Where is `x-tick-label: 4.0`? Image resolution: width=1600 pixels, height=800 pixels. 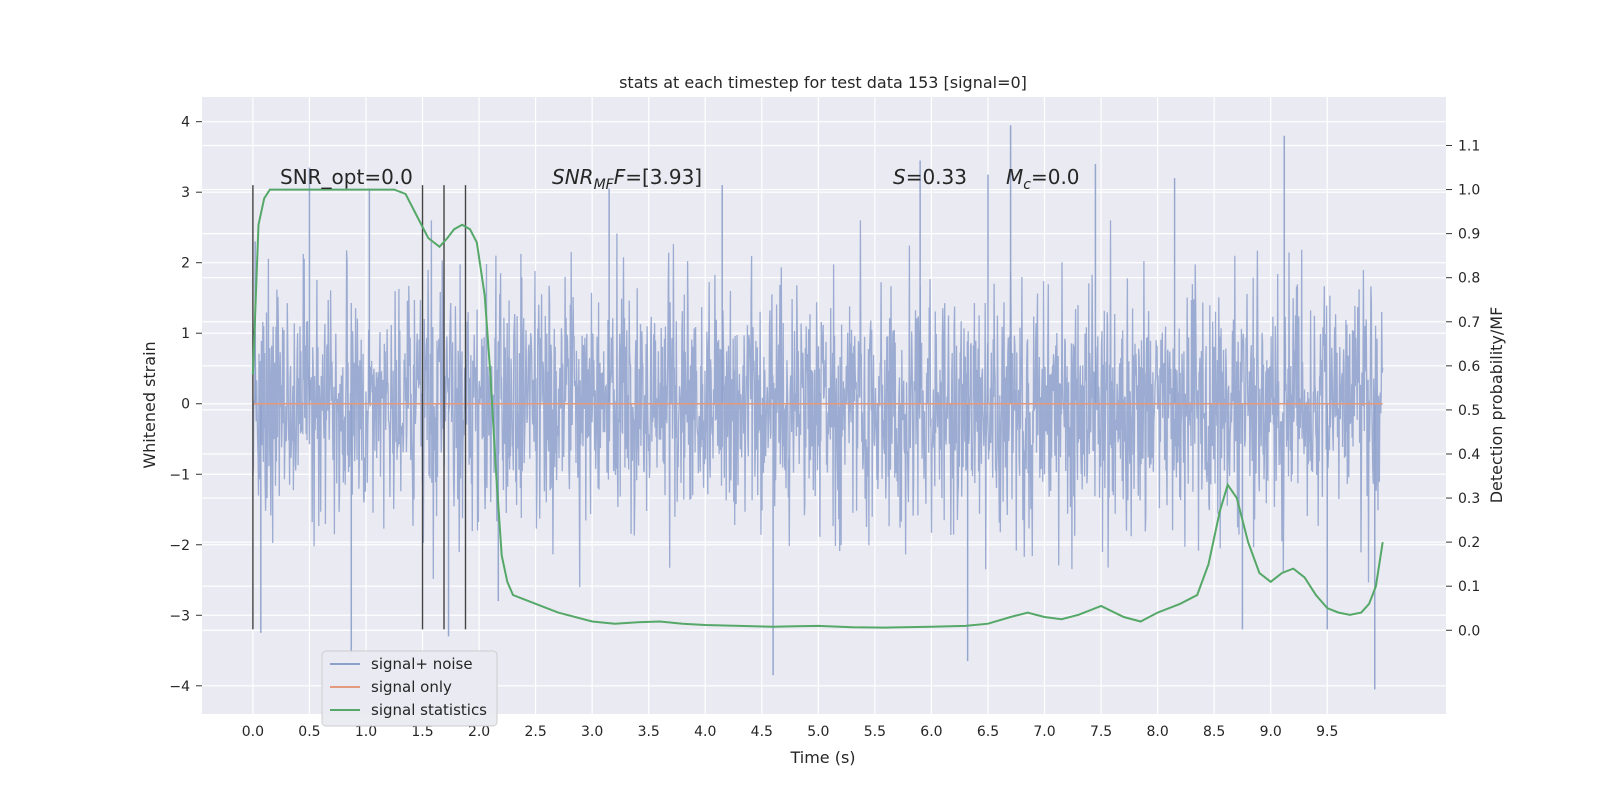
x-tick-label: 4.0 is located at coordinates (705, 732).